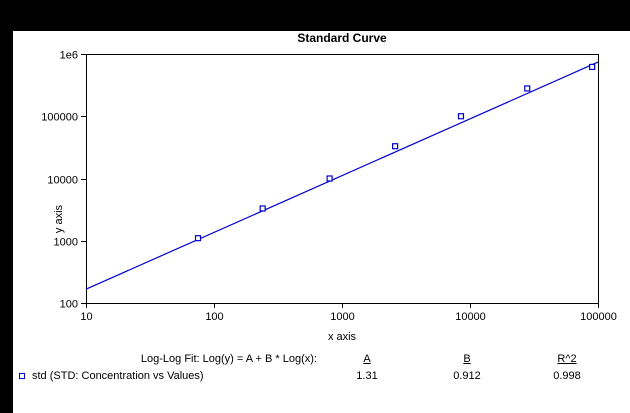 The height and width of the screenshot is (413, 630). I want to click on y-tick-label: 100, so click(69, 305).